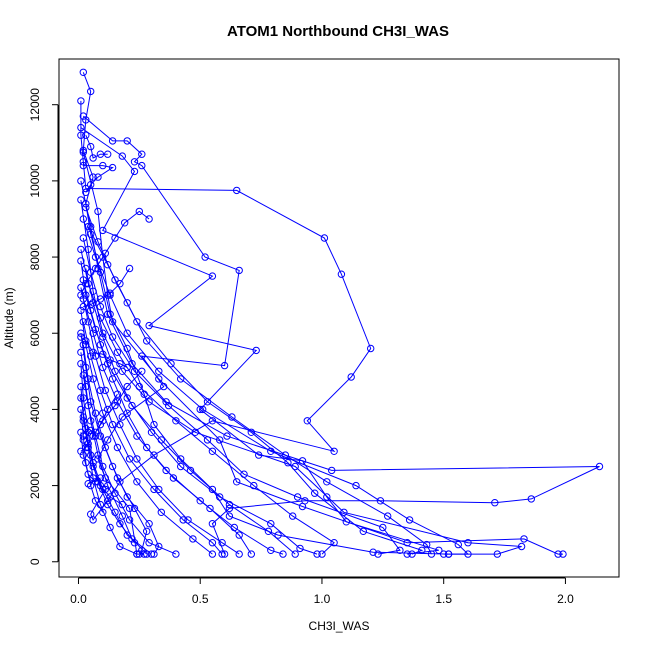 This screenshot has width=650, height=650. Describe the element at coordinates (35, 105) in the screenshot. I see `y-tick-label: 12000` at that location.